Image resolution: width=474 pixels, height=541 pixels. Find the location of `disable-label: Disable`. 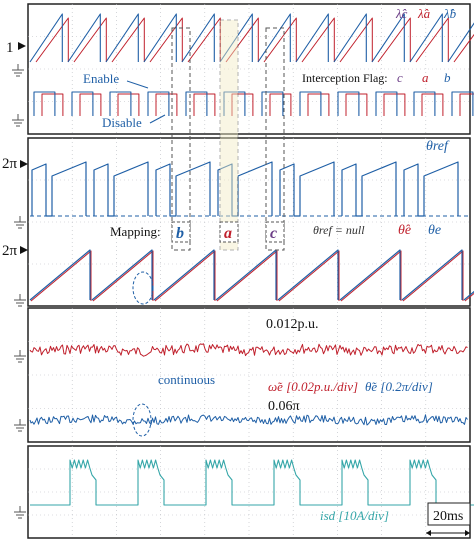

disable-label: Disable is located at coordinates (122, 122).